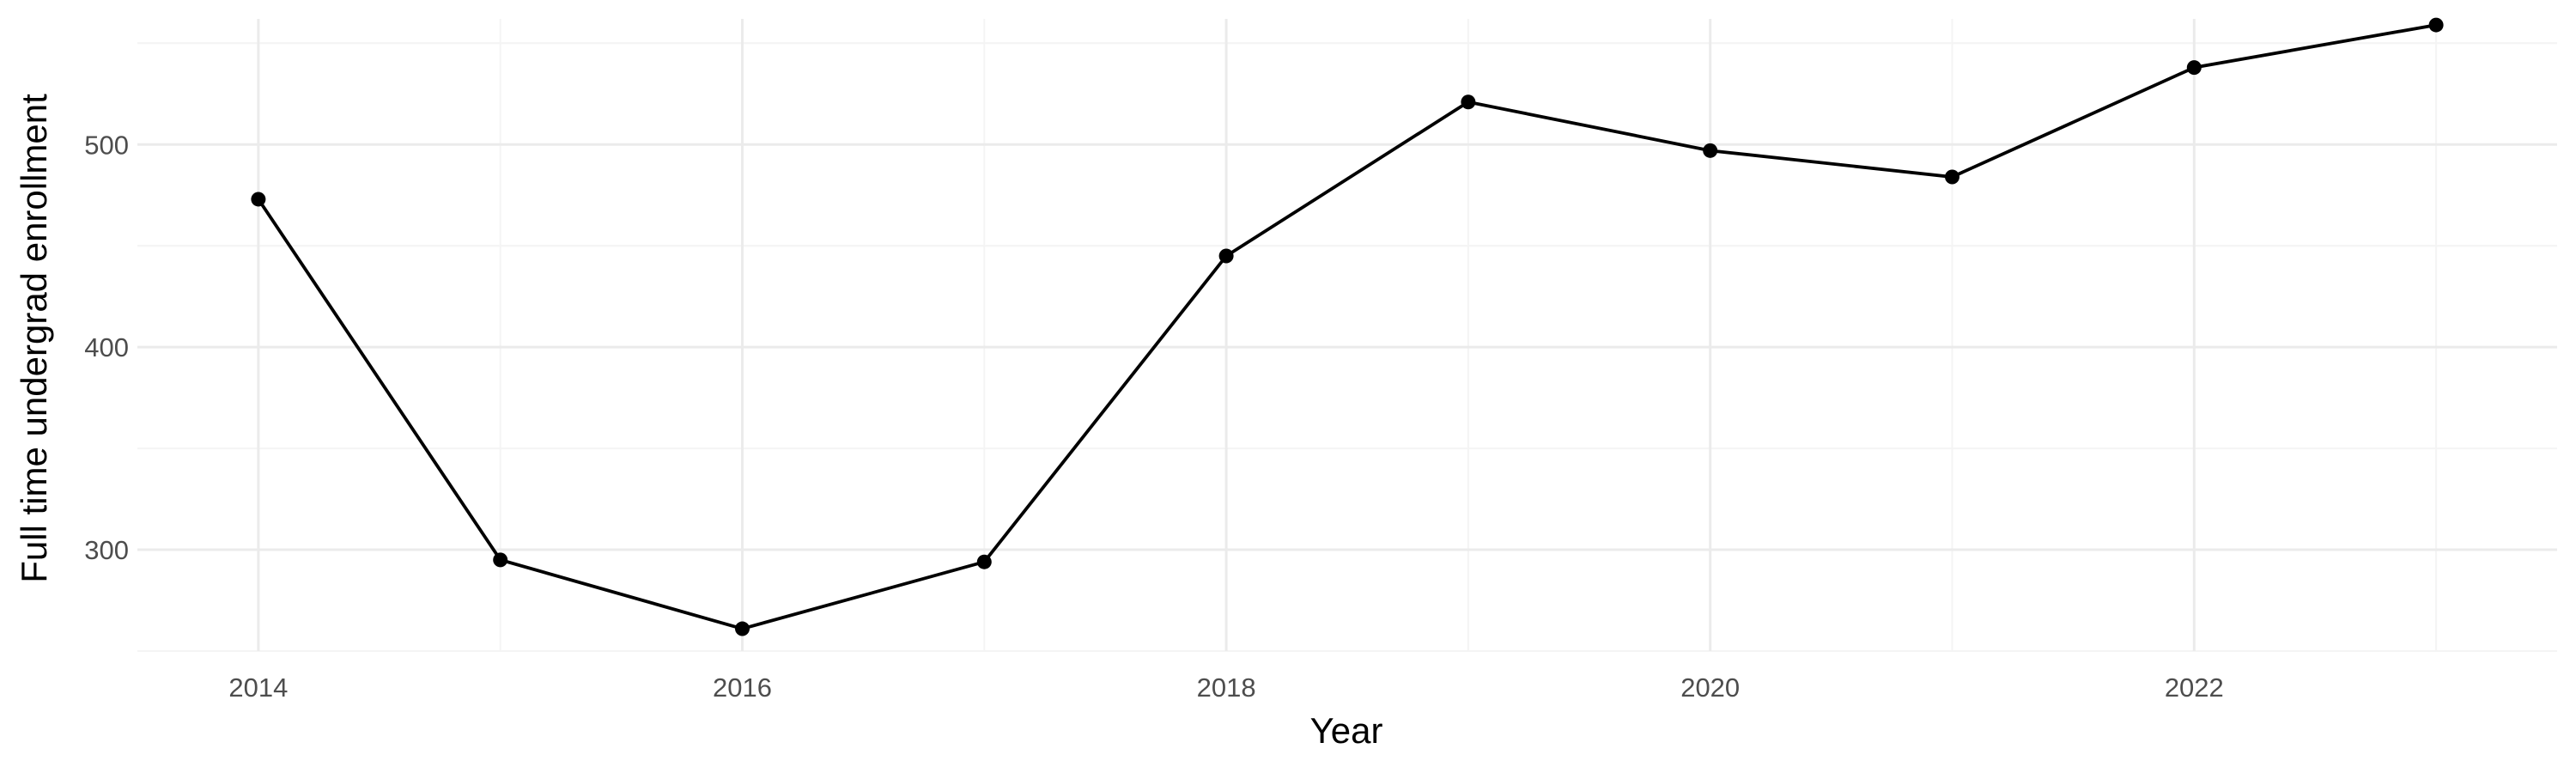 The width and height of the screenshot is (2576, 773). Describe the element at coordinates (2194, 688) in the screenshot. I see `x-tick-label: 2022` at that location.